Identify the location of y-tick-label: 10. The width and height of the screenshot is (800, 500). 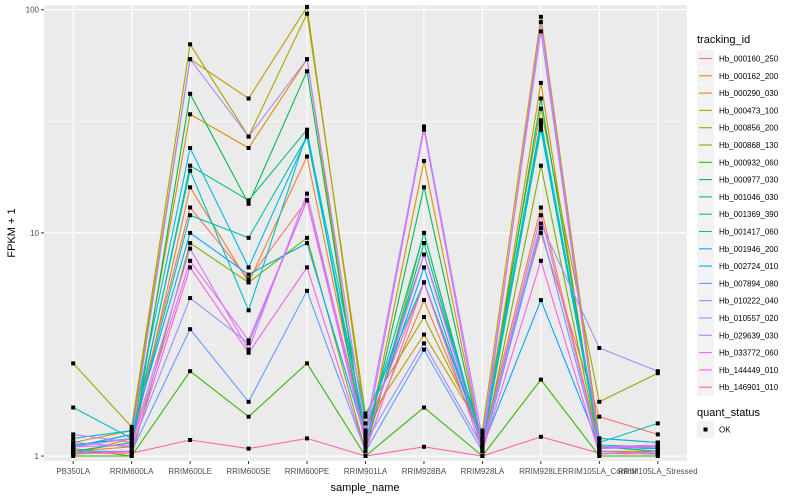
(34, 233).